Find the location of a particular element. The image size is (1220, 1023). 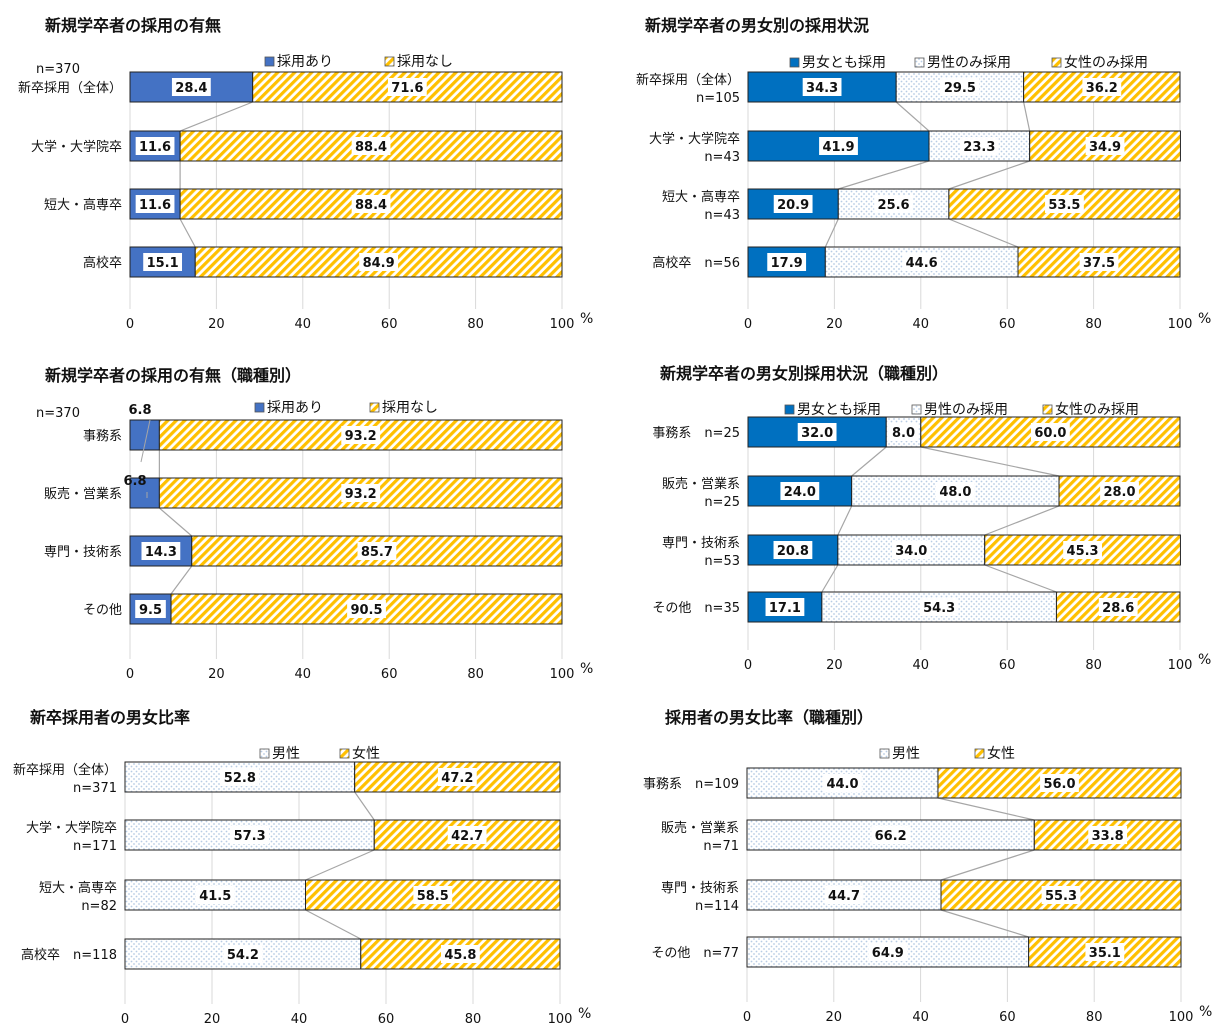

bars: 44.0 56.0 66.2 33.8 44.7 55.3 64.9 35.1 is located at coordinates (964, 867).